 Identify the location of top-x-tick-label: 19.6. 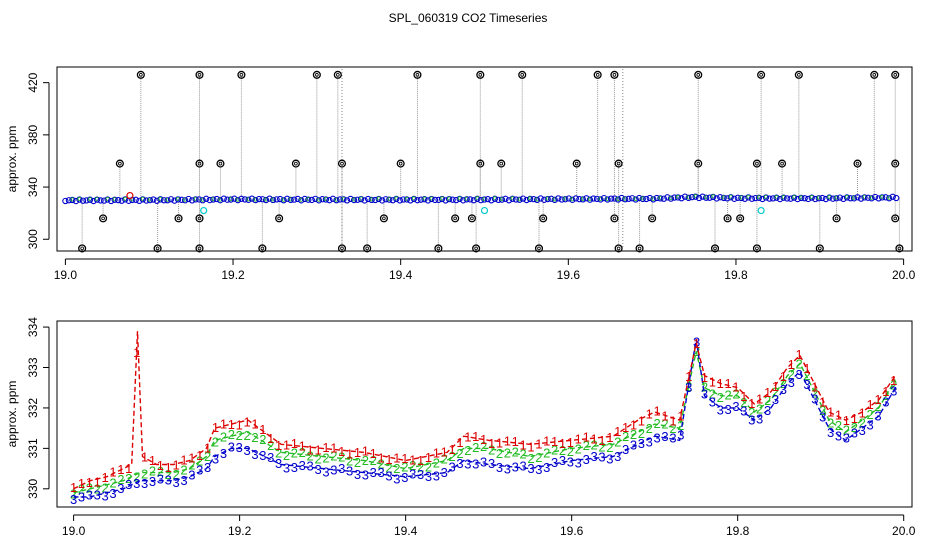
(569, 275).